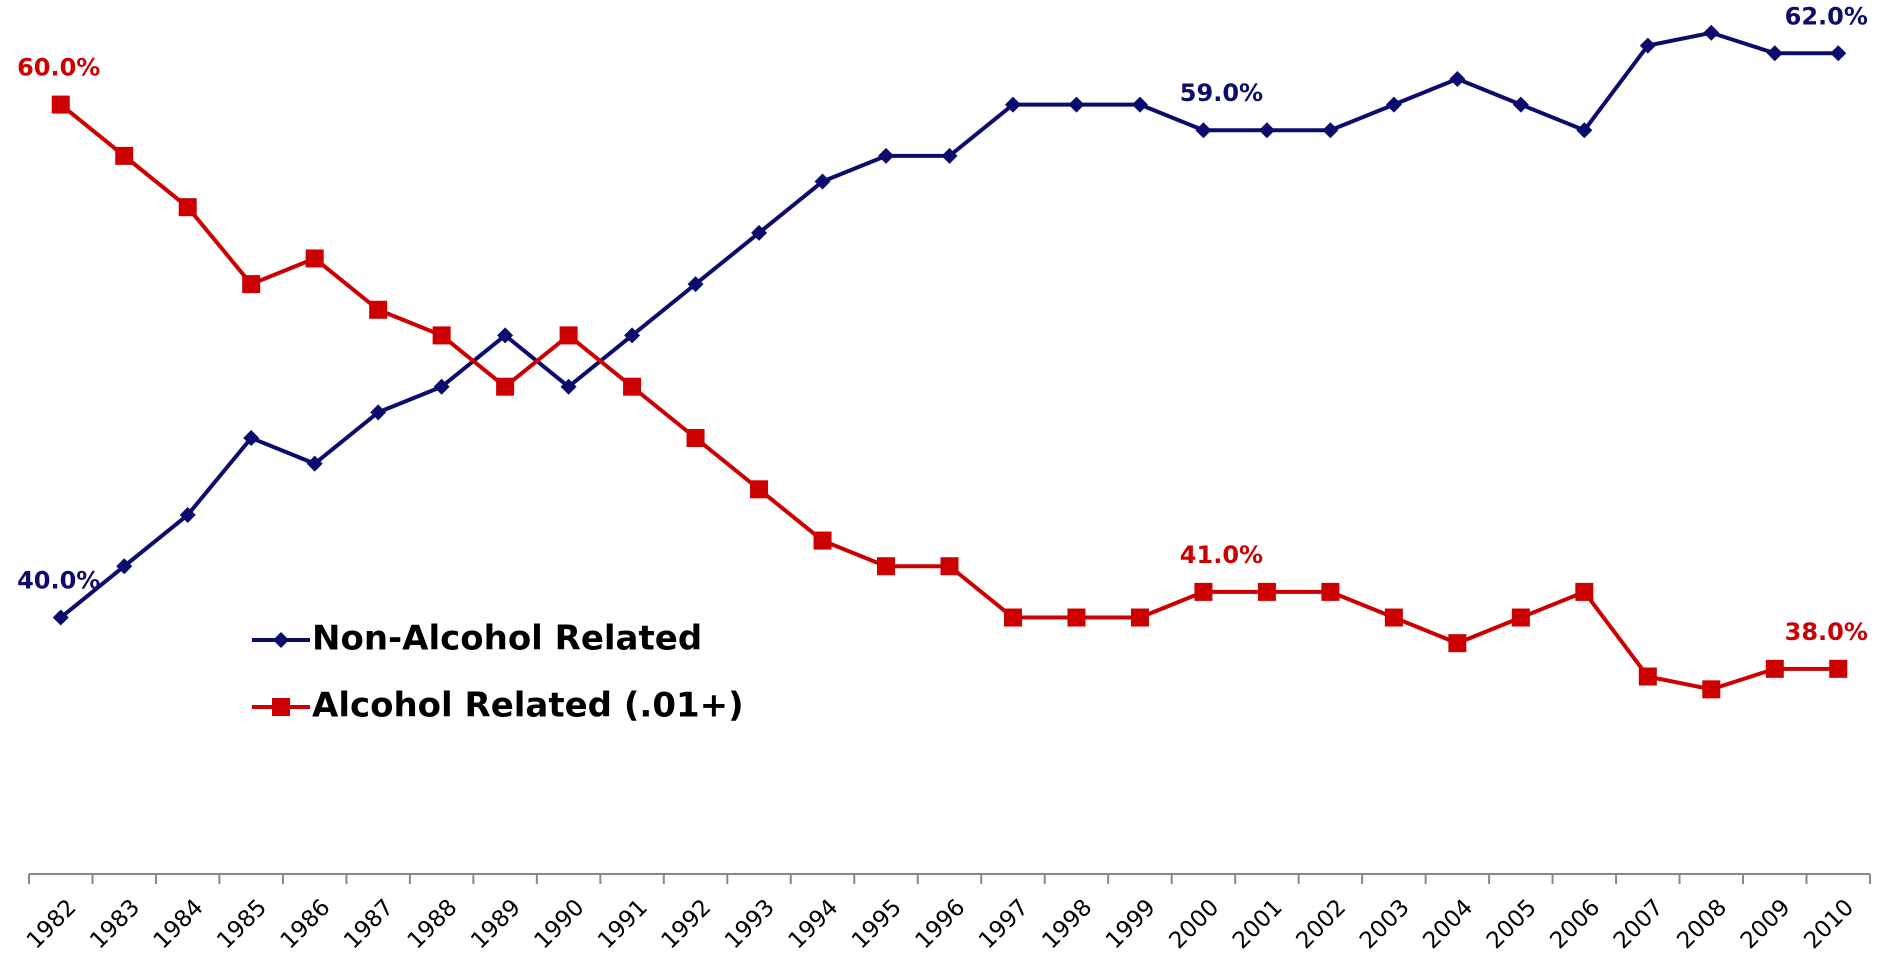 The width and height of the screenshot is (1887, 971). What do you see at coordinates (1639, 924) in the screenshot?
I see `x-tick-label: 2007` at bounding box center [1639, 924].